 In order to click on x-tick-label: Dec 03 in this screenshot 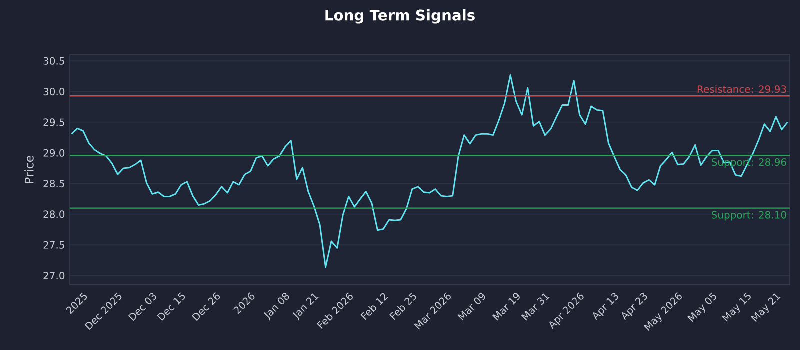, I will do `click(142, 307)`.